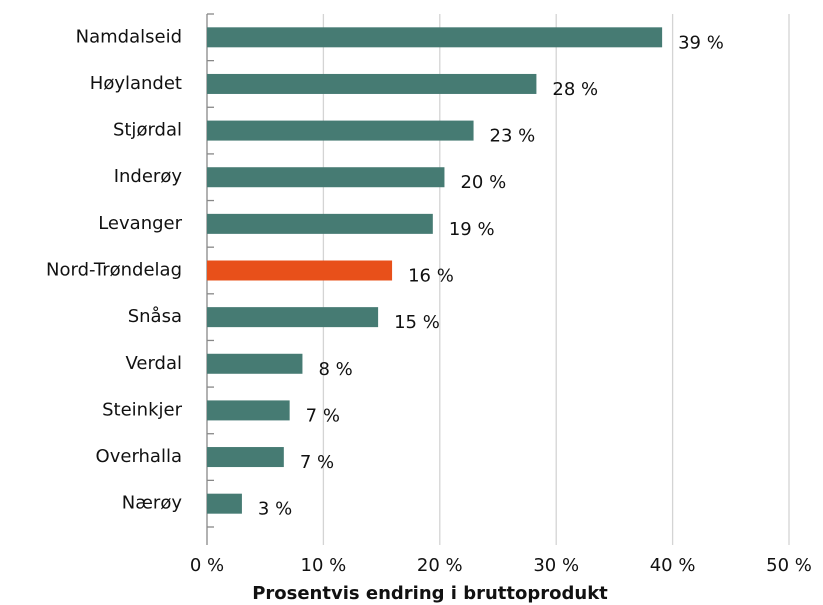  What do you see at coordinates (136, 83) in the screenshot?
I see `y-tick-label: Høylandet` at bounding box center [136, 83].